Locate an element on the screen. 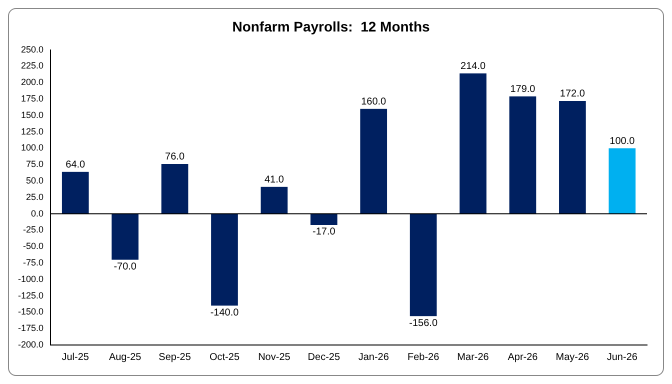  data-label: 41.0 is located at coordinates (274, 180).